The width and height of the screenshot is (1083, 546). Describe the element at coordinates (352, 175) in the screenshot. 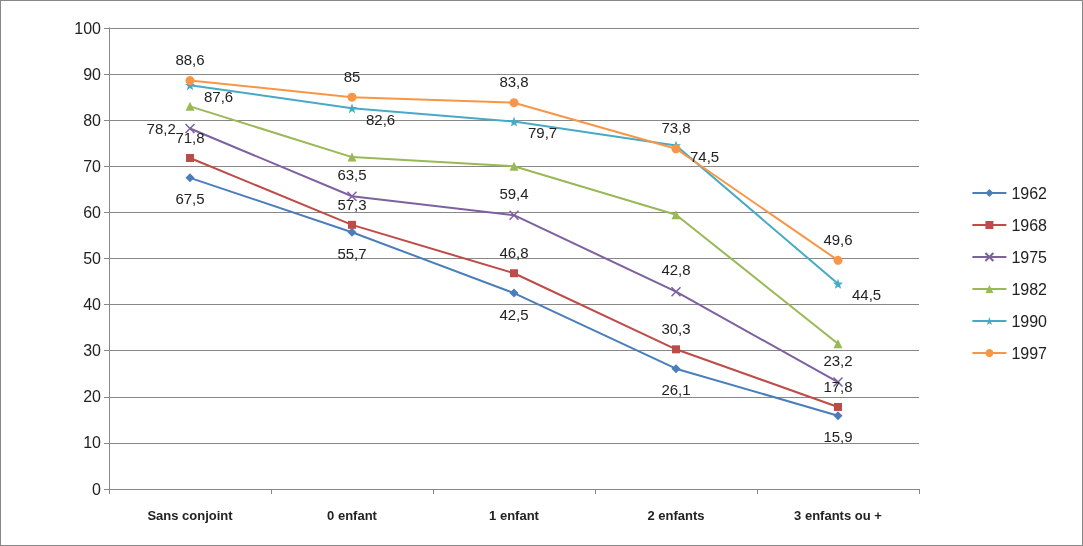

I see `data-label: 63,5` at that location.